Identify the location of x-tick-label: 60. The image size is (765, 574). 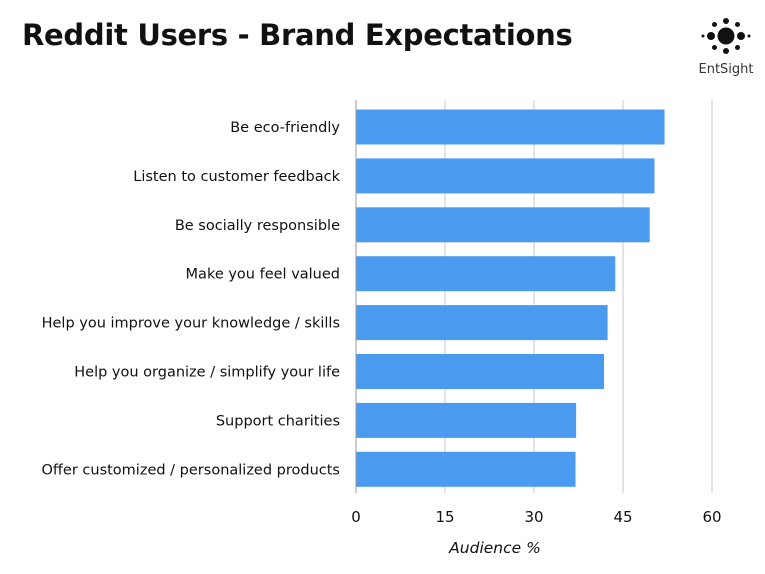
(711, 517).